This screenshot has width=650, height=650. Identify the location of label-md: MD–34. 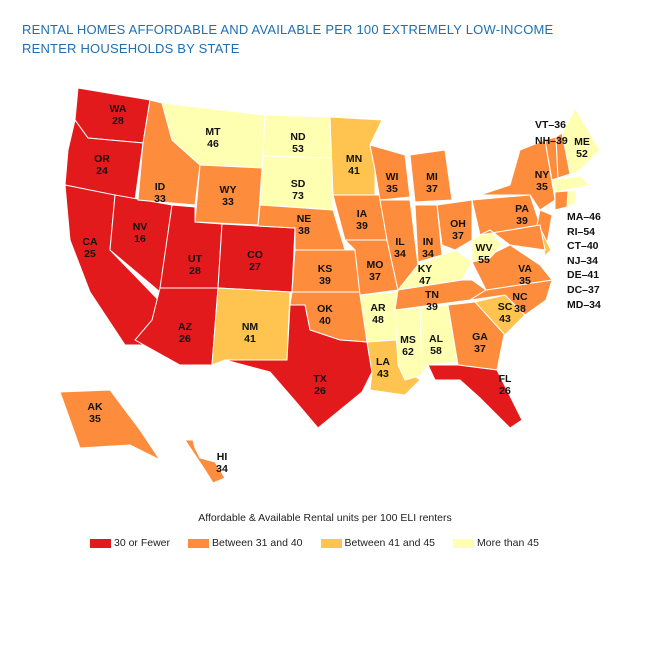
(584, 304).